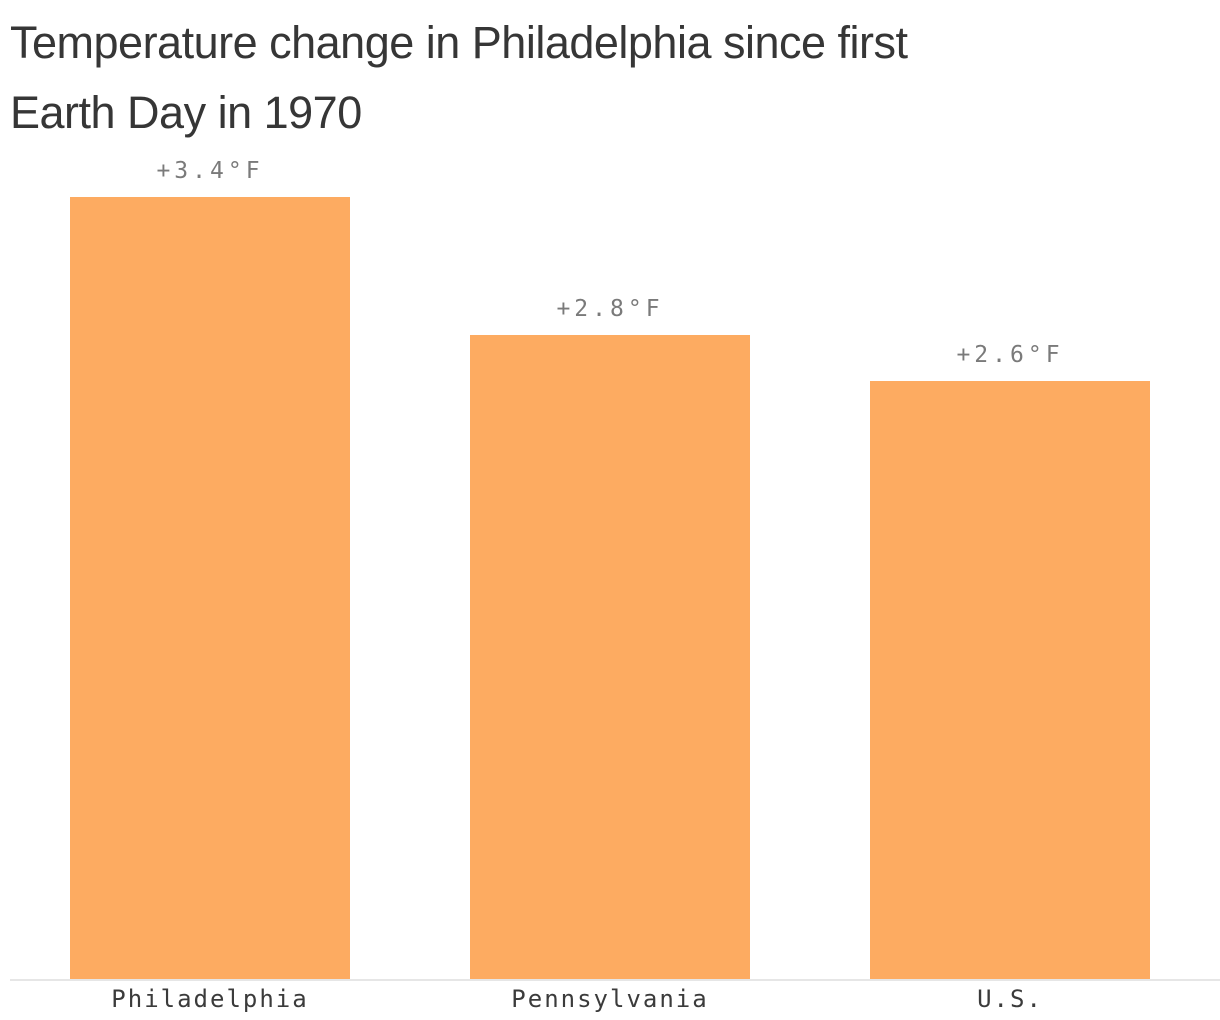  What do you see at coordinates (610, 657) in the screenshot?
I see `bar-pennsylvania` at bounding box center [610, 657].